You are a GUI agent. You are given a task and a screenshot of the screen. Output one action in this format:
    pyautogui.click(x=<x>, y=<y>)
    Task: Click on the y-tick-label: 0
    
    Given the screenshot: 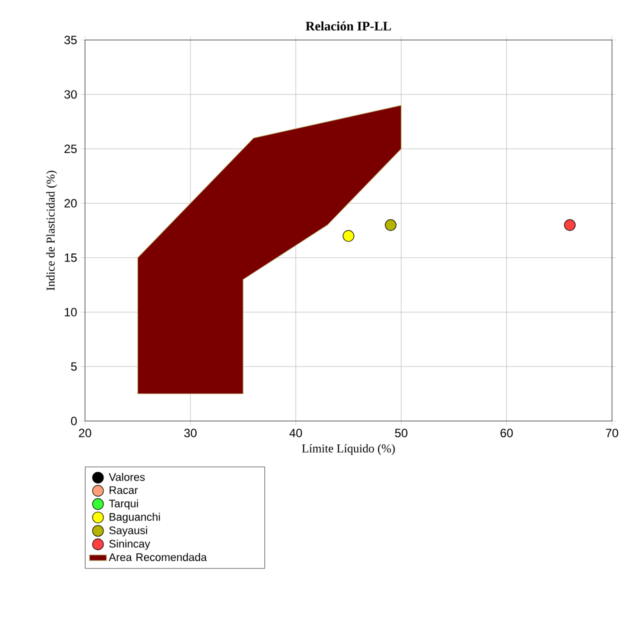 What is the action you would take?
    pyautogui.click(x=74, y=421)
    